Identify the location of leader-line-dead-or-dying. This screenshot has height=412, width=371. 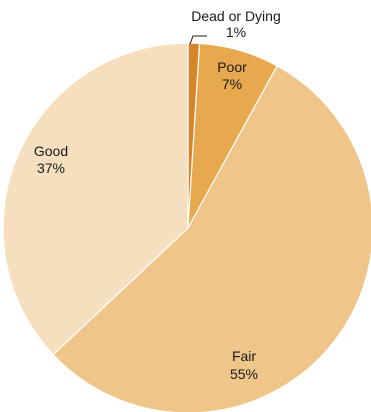
(198, 40).